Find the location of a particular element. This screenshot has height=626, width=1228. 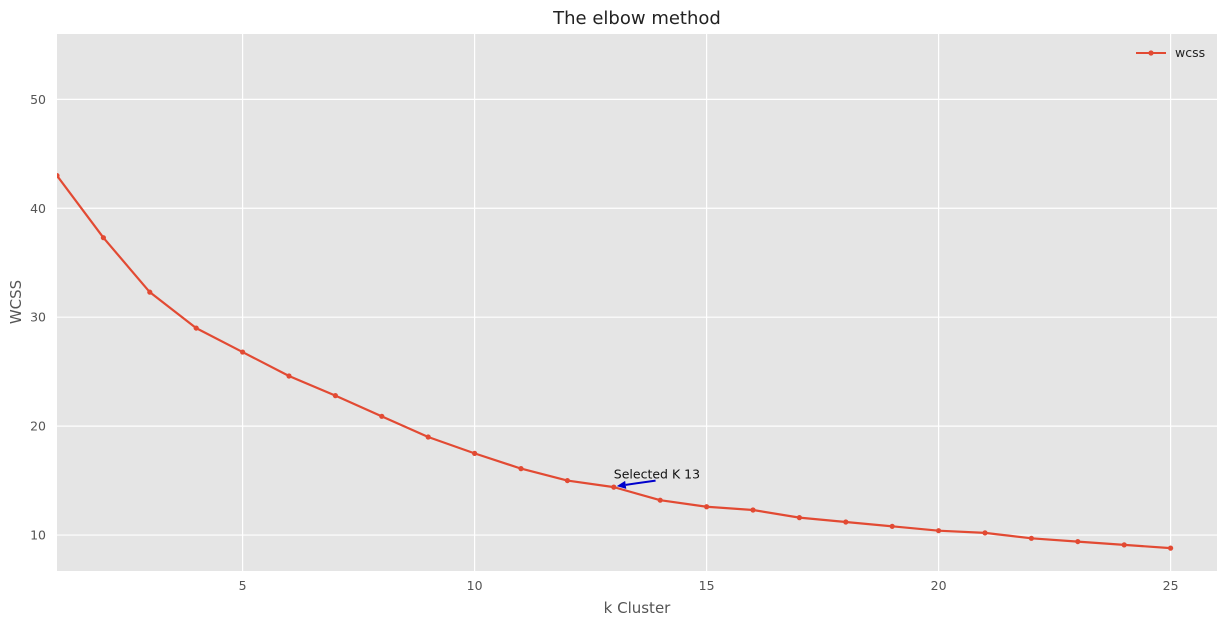

annotation-arrowhead is located at coordinates (621, 484).